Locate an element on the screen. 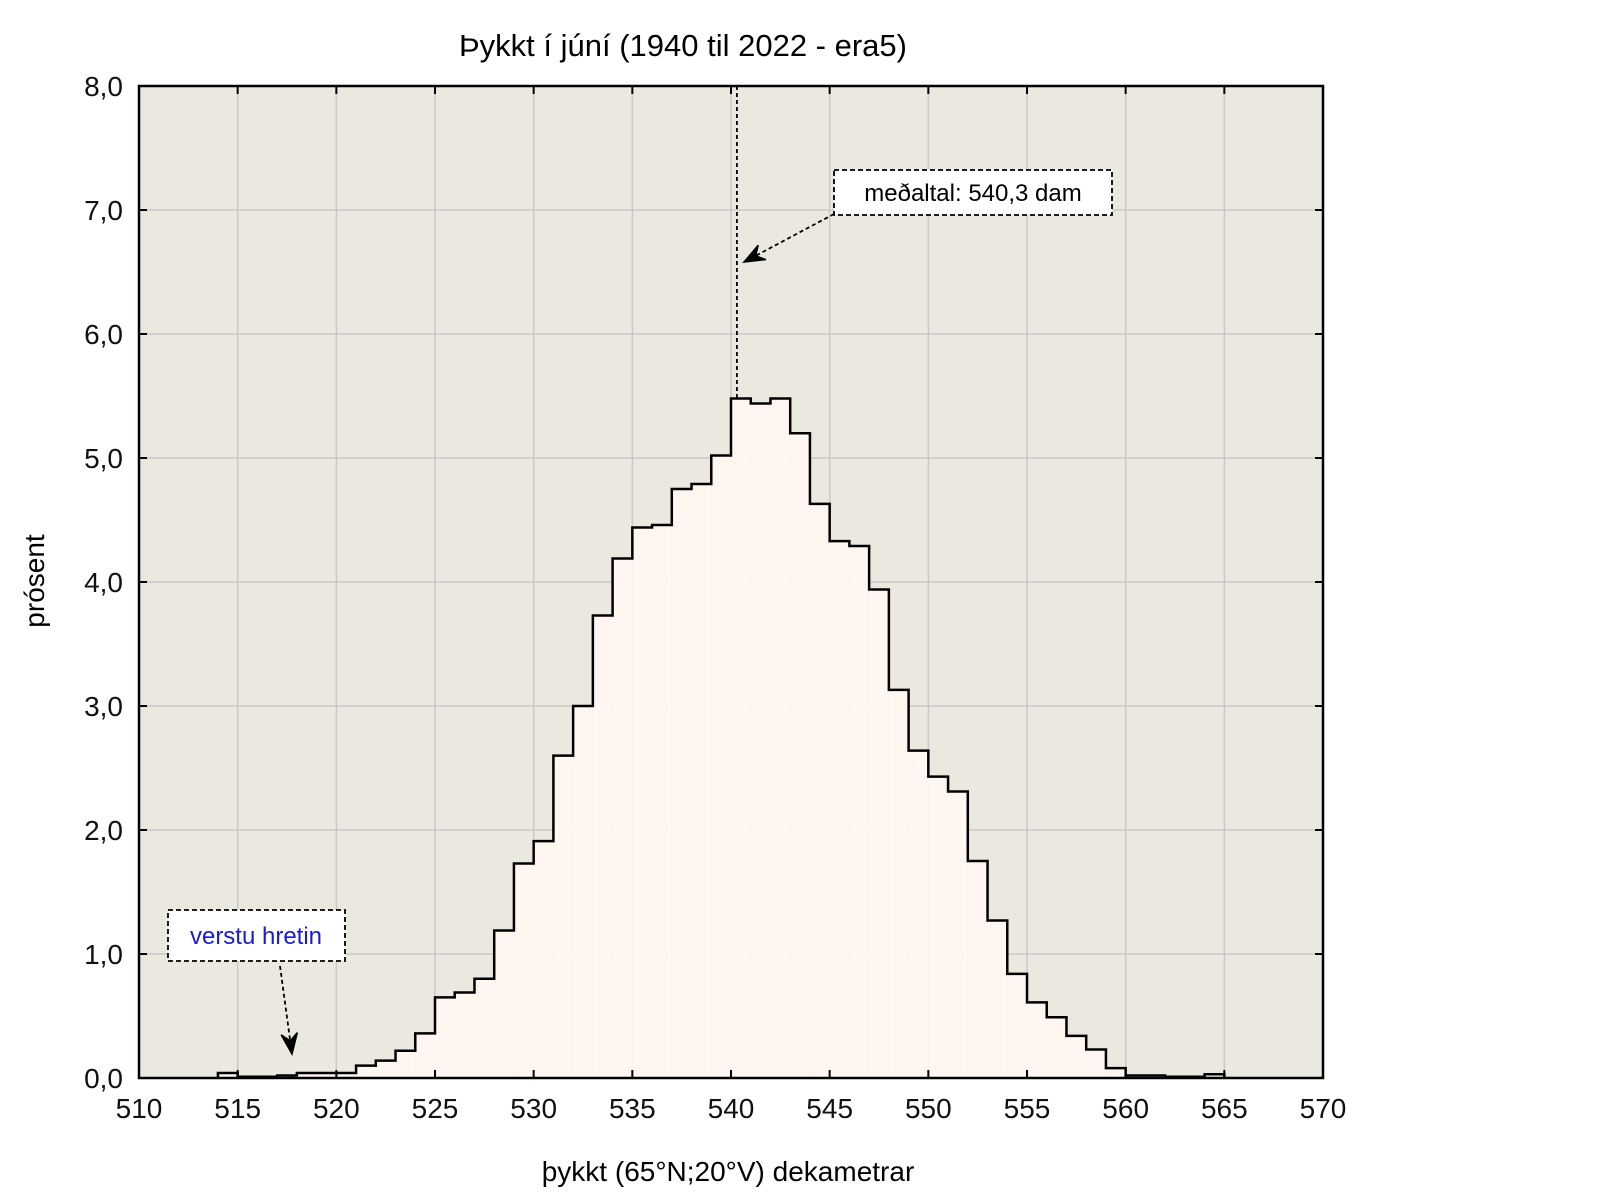  x-tick-label: 535 is located at coordinates (632, 1108).